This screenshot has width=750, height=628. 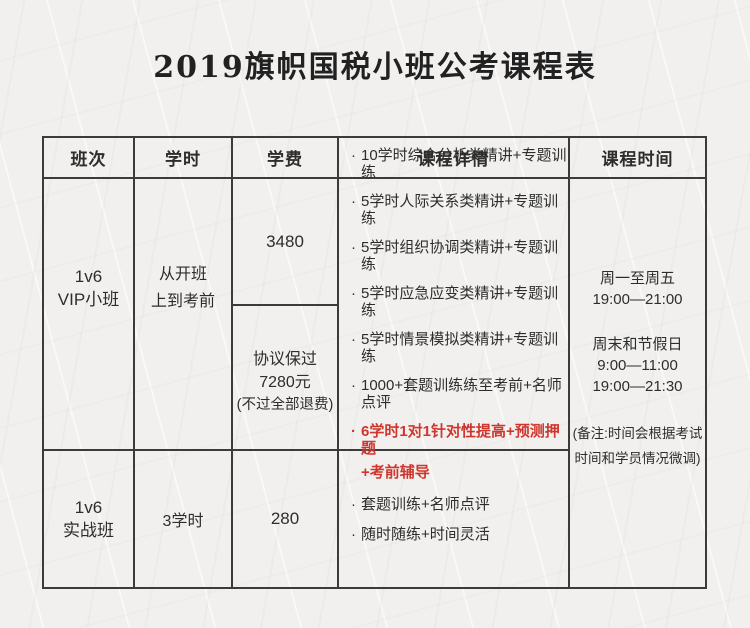 I want to click on schedule-note-line1: (备注:时间会根据考试, so click(x=637, y=433).